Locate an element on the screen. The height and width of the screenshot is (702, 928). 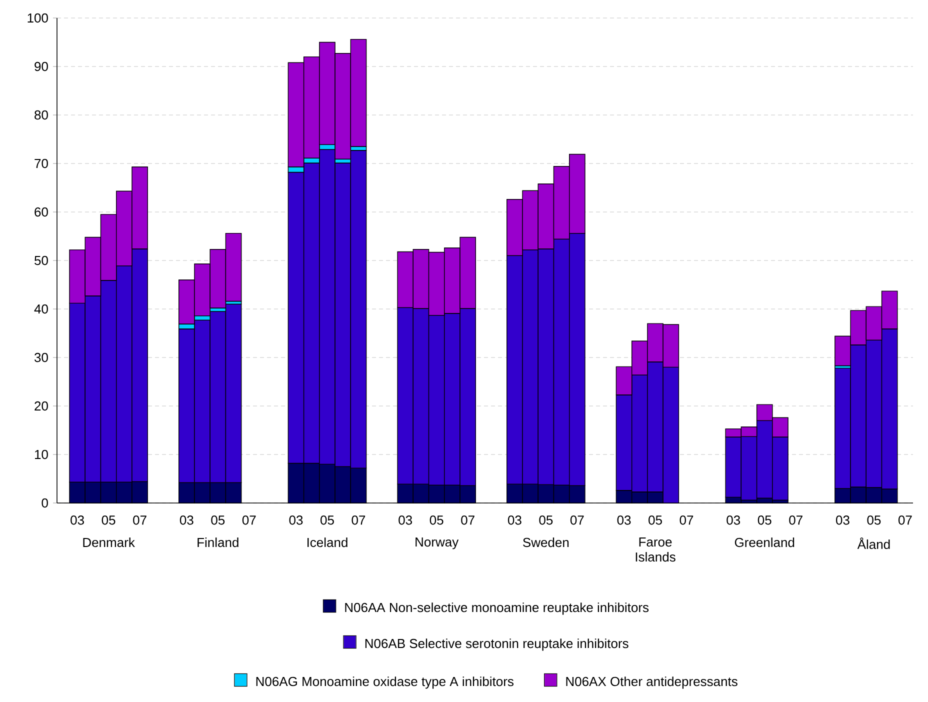
legend-label: N06AA Non-selective monoamine reuptake inhibitors is located at coordinates (497, 608).